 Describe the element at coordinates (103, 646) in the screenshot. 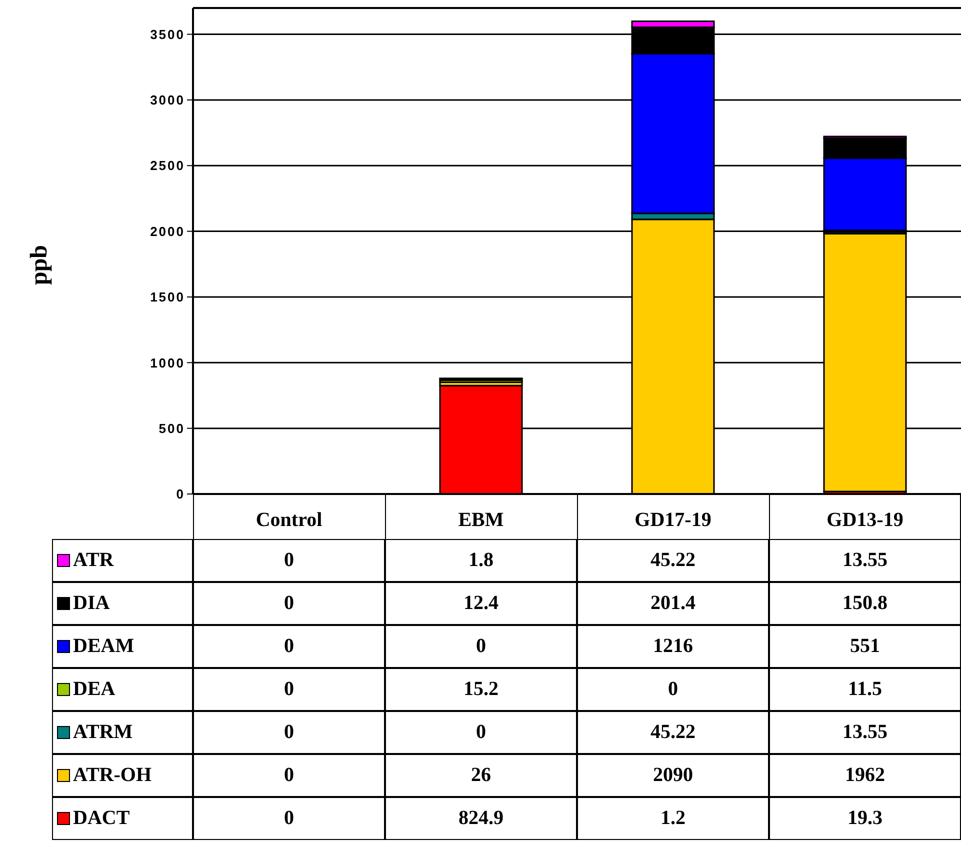

I see `legend-label: DEAM` at that location.